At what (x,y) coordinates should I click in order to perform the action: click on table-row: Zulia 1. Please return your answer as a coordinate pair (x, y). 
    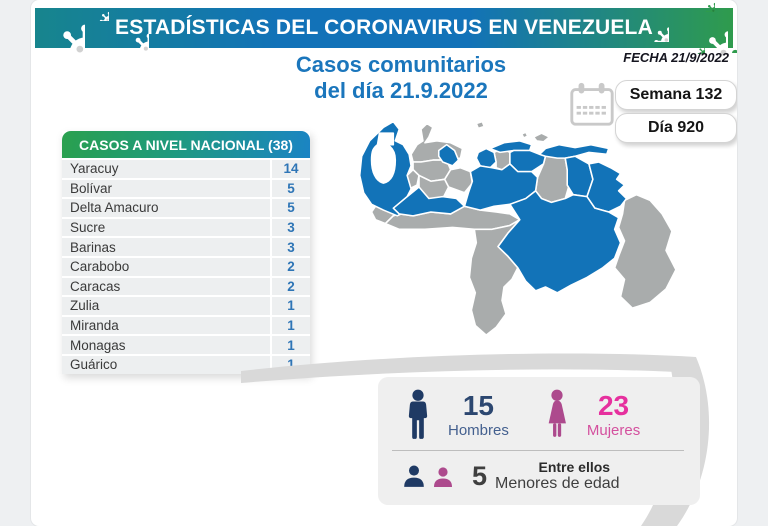
    Looking at the image, I should click on (186, 306).